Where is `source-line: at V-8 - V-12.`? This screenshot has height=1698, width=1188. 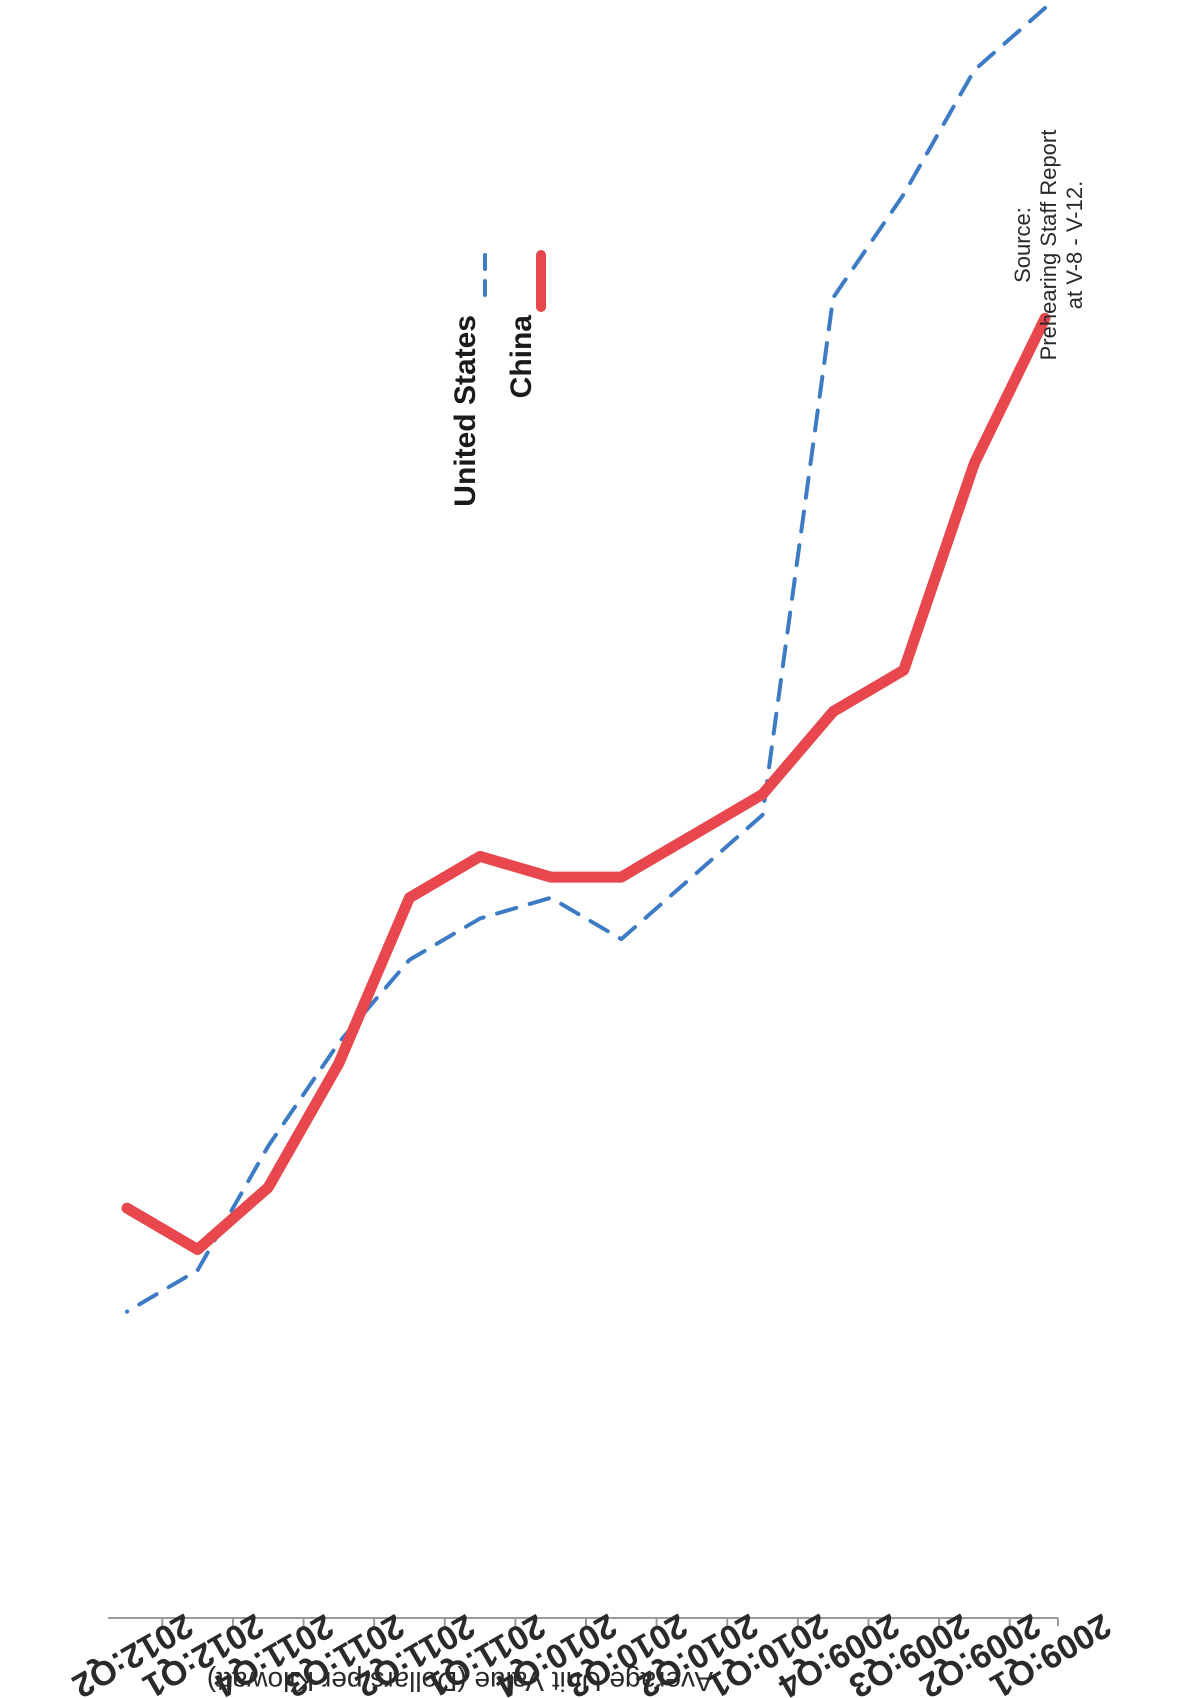 source-line: at V-8 - V-12. is located at coordinates (1074, 245).